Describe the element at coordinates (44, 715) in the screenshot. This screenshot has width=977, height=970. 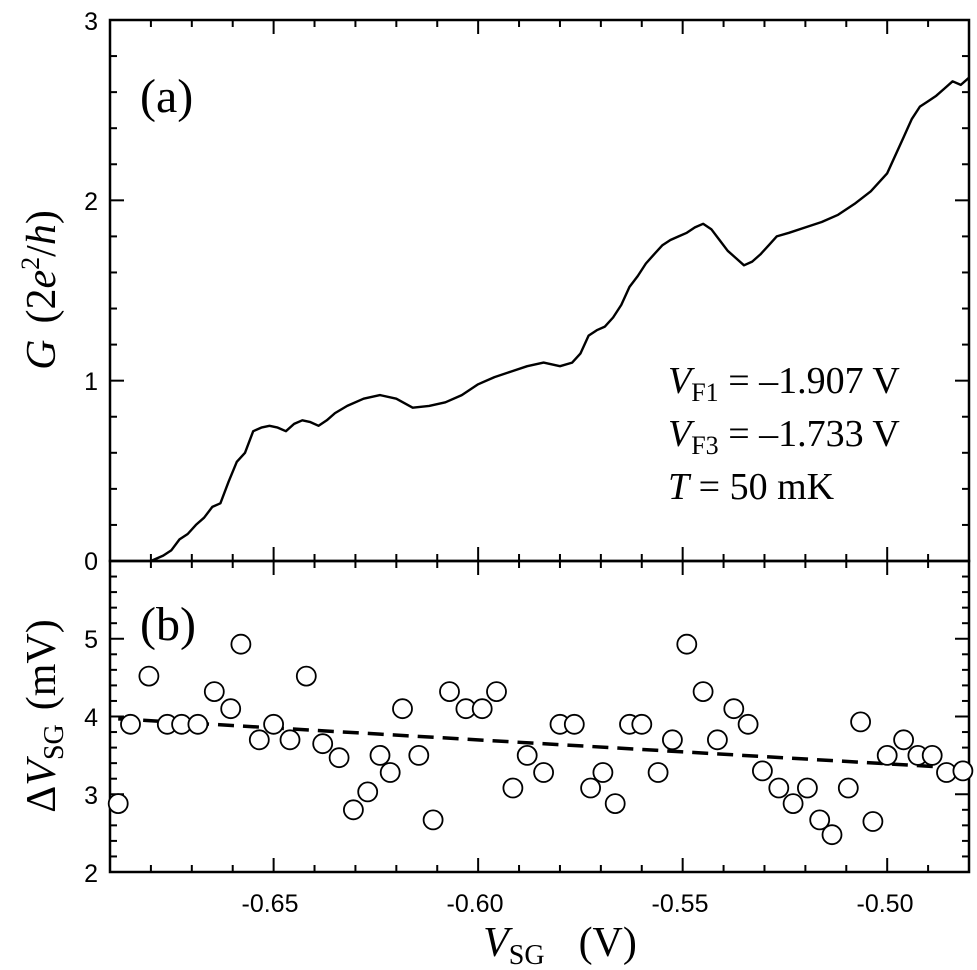
I see `ylabel-b: ΔVSG(mV)` at that location.